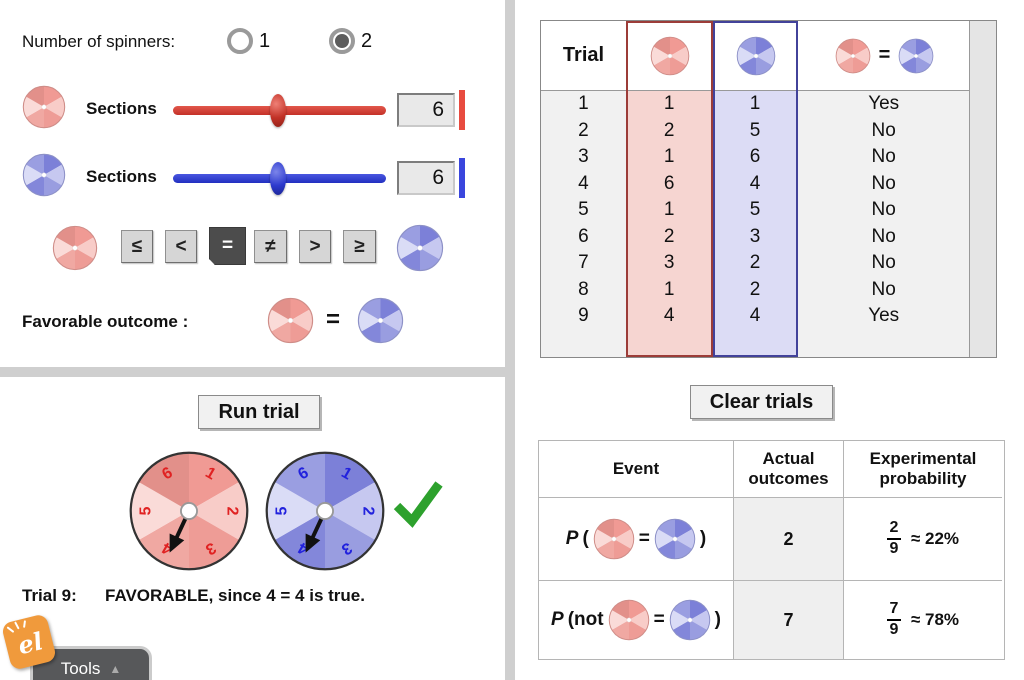  I want to click on red-result-cell: 4, so click(669, 316).